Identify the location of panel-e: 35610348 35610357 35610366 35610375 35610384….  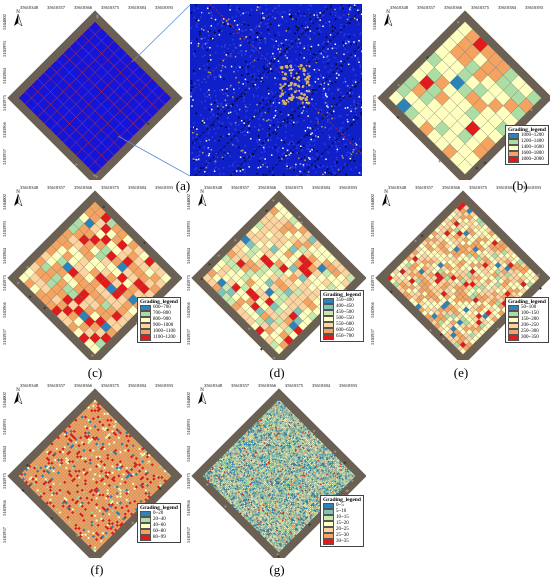
(459, 270).